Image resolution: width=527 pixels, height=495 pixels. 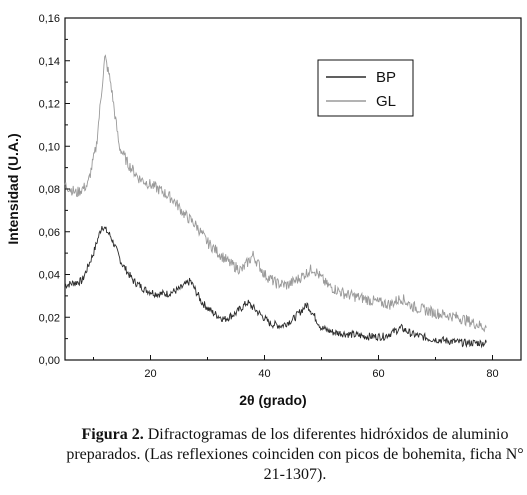 What do you see at coordinates (49, 361) in the screenshot?
I see `y-tick-label: 0,00` at bounding box center [49, 361].